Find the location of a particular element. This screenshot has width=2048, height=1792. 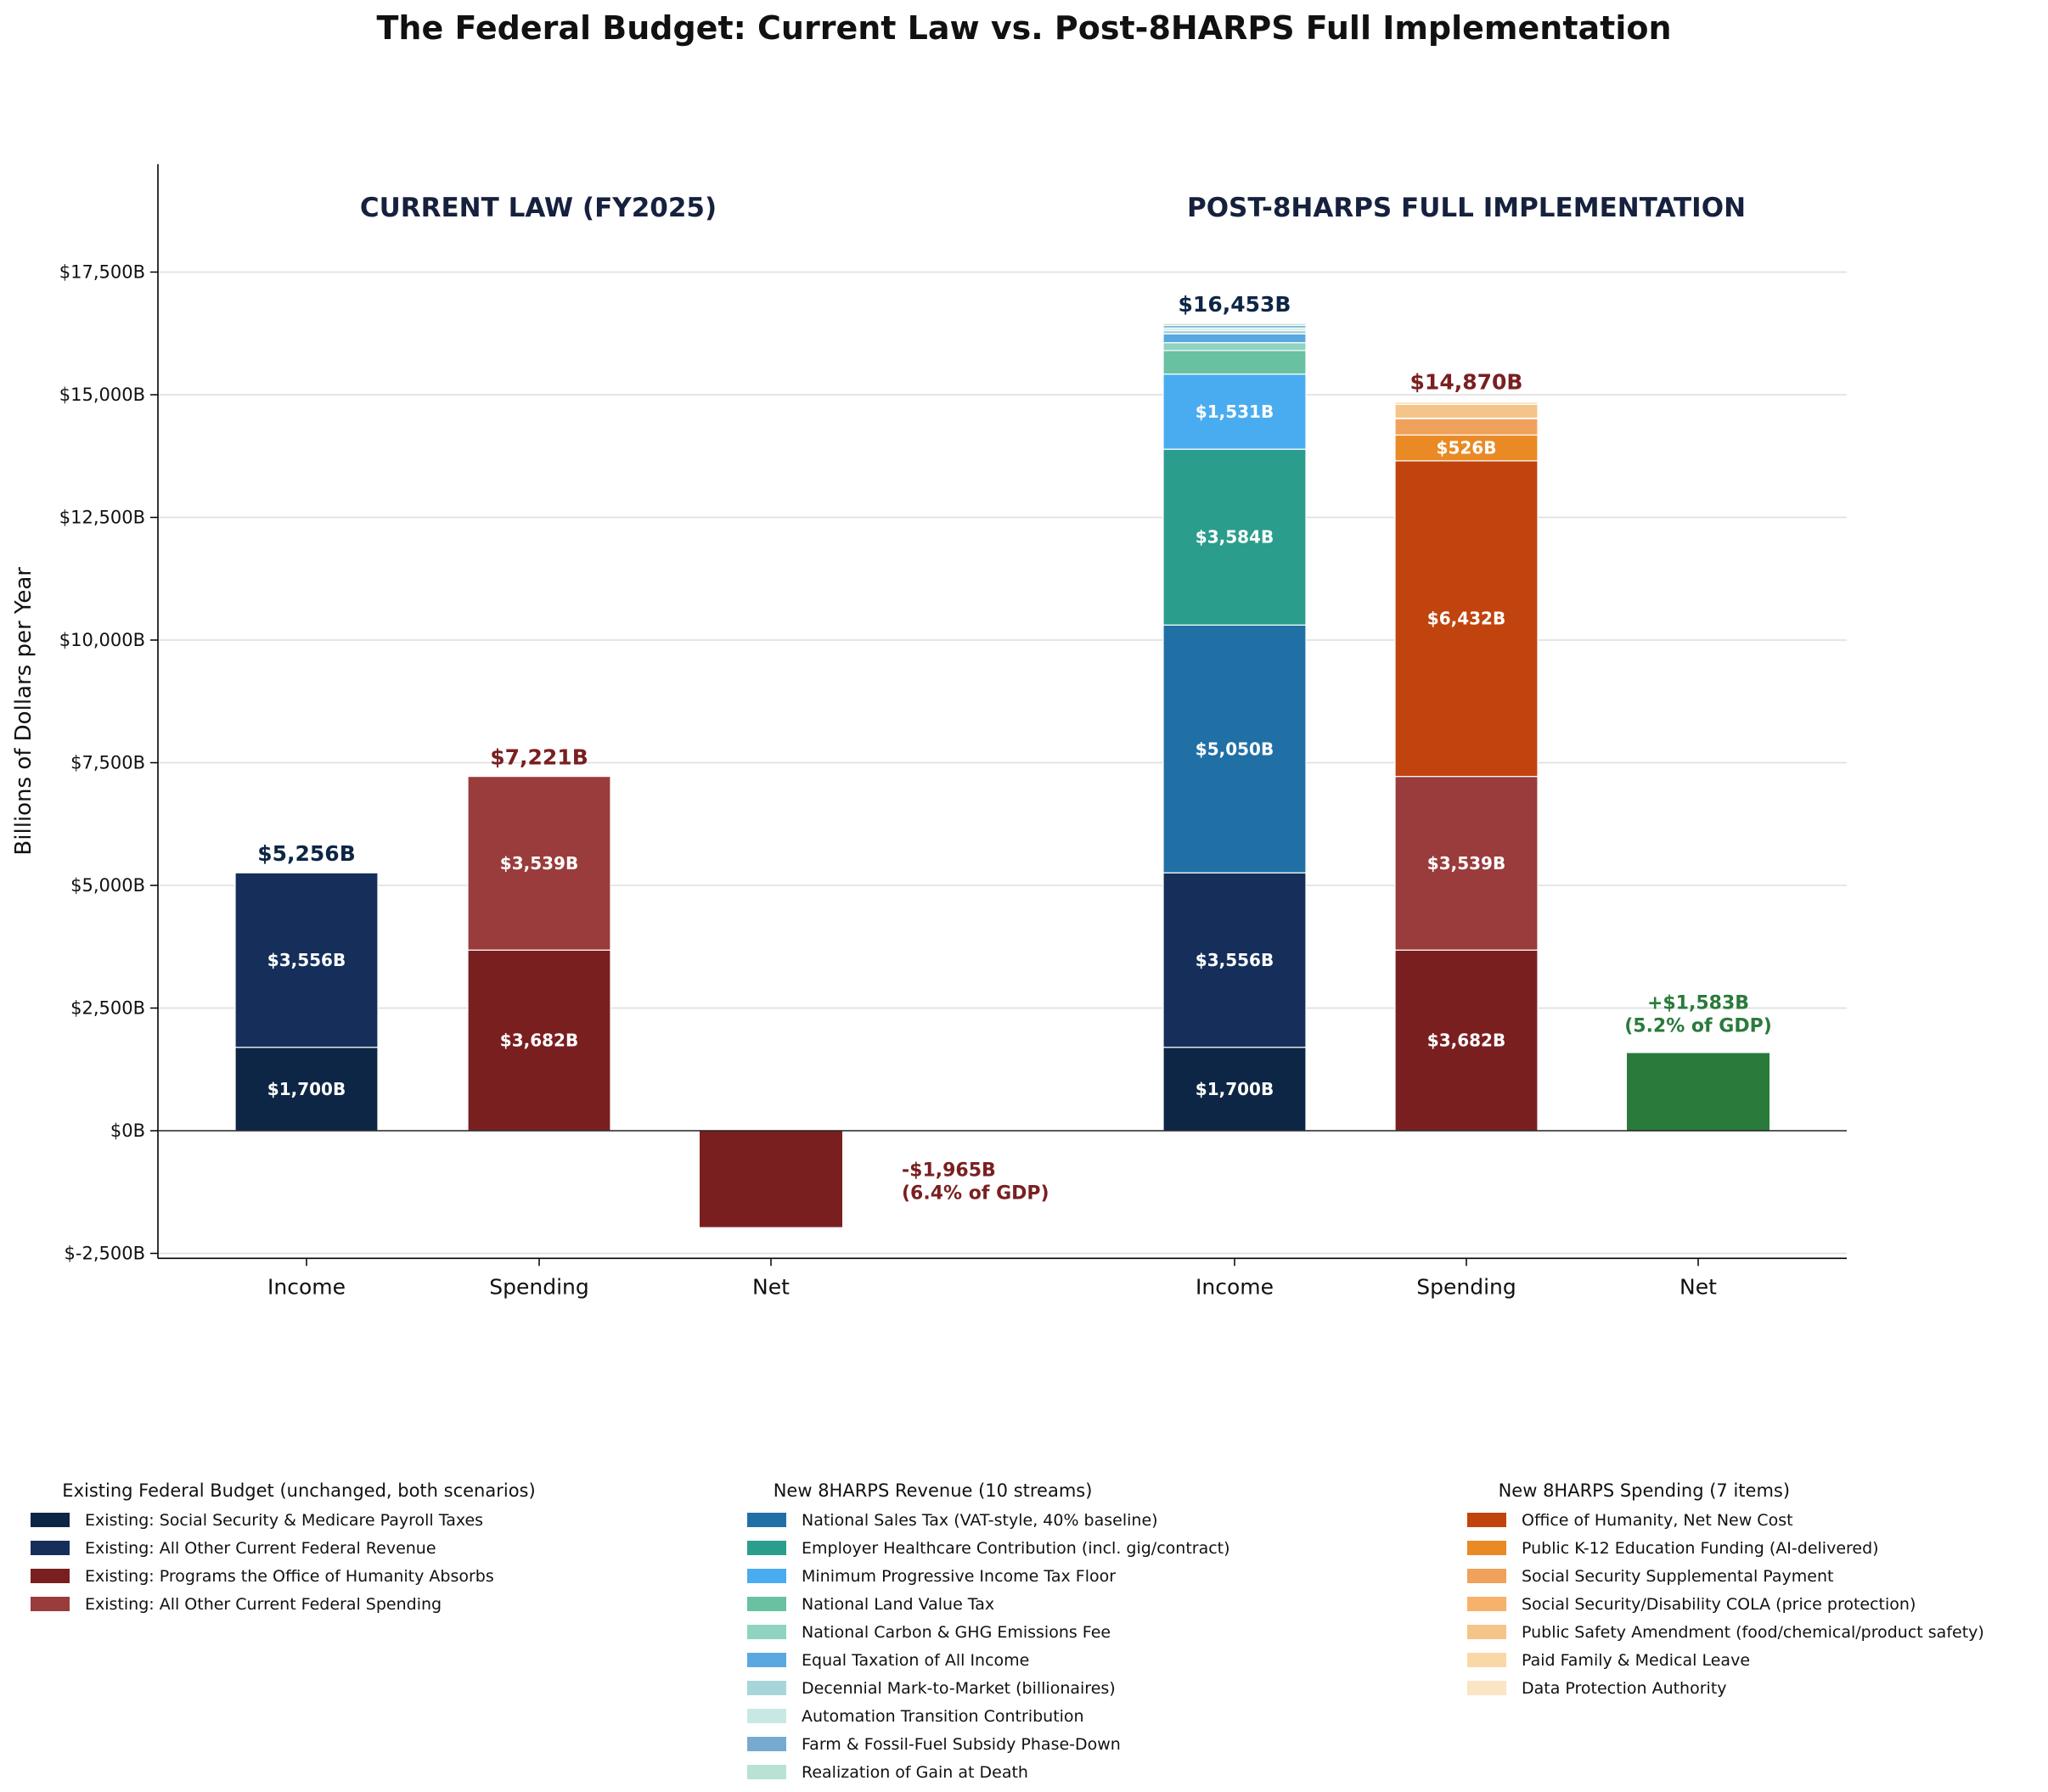

segment-value-label: $3,584B is located at coordinates (1235, 537).